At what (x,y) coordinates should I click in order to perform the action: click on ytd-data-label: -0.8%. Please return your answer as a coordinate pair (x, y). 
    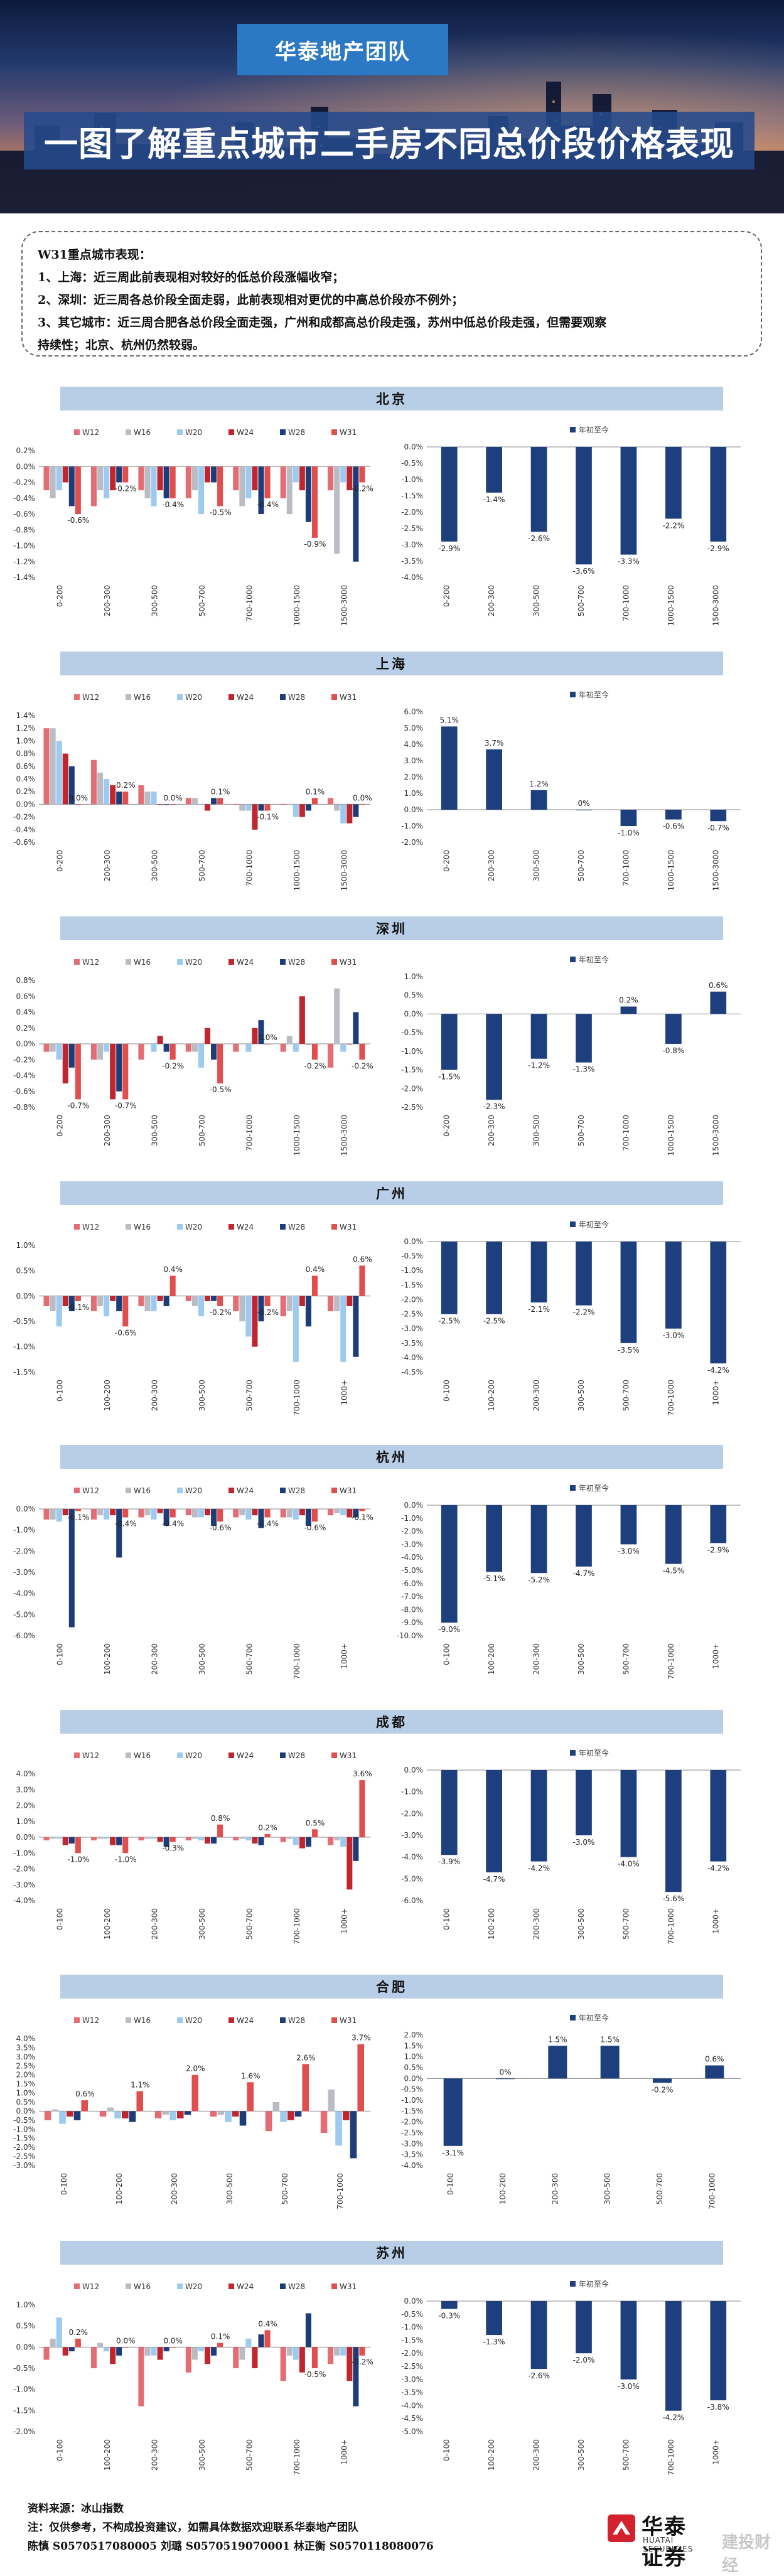
    Looking at the image, I should click on (673, 1050).